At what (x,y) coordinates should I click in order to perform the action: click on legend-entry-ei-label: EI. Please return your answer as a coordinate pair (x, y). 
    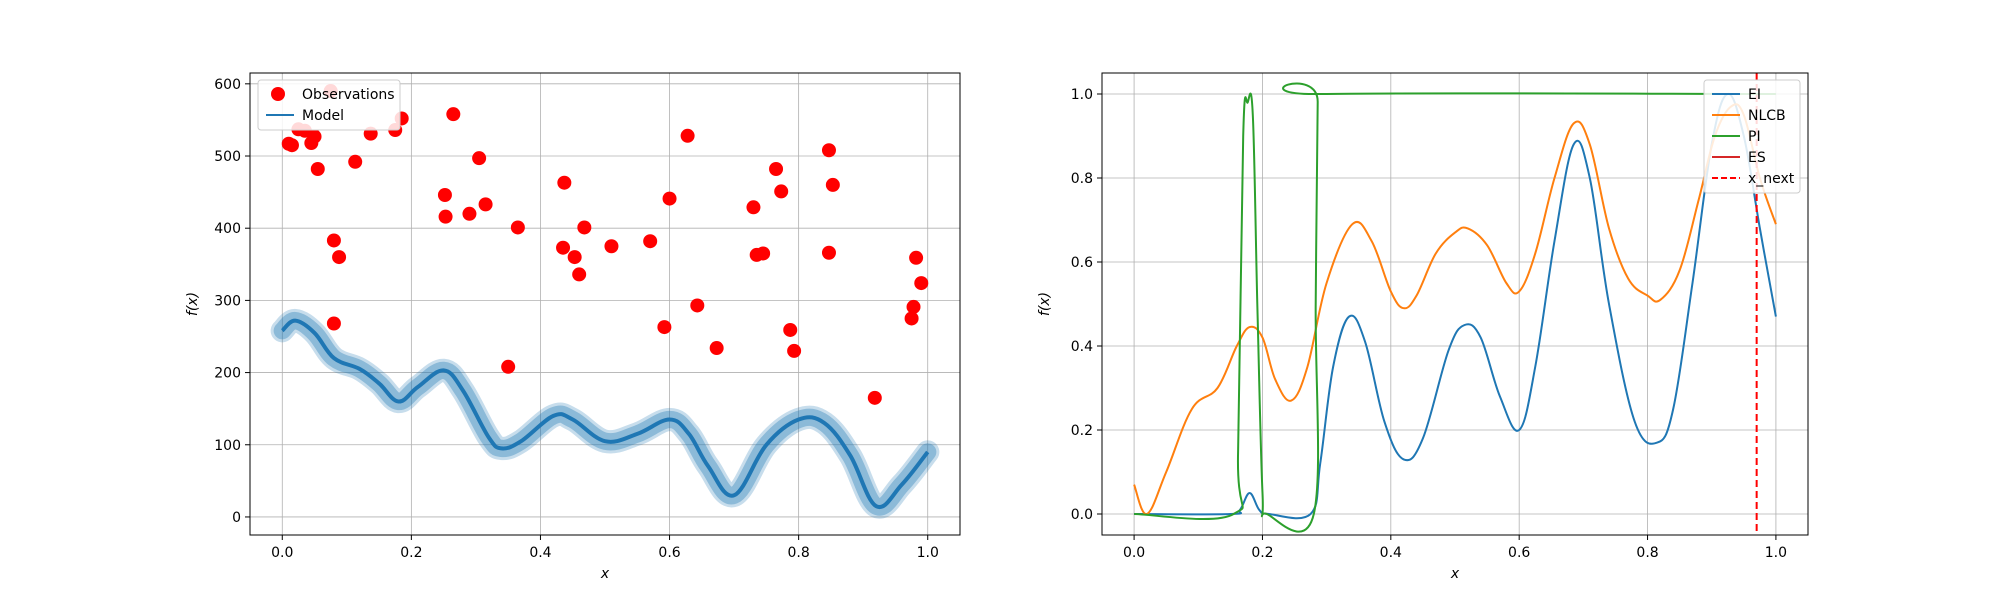
    Looking at the image, I should click on (1754, 95).